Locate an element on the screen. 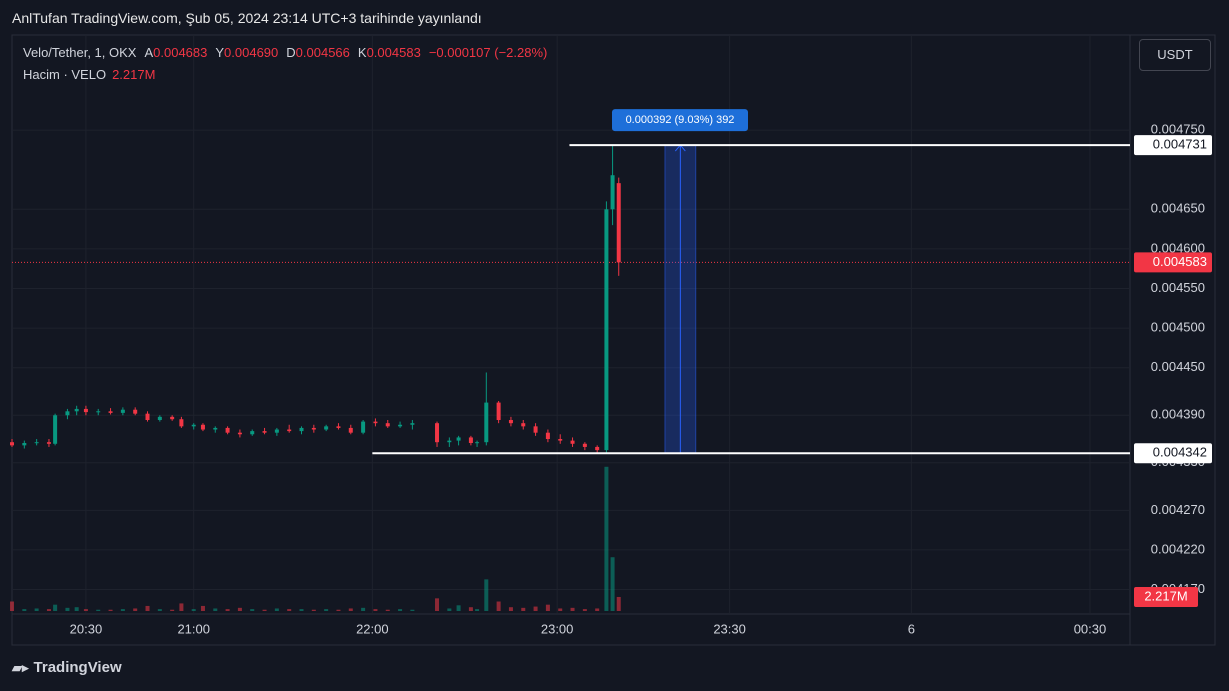  volume-title: Hacim · VELO is located at coordinates (65, 74).